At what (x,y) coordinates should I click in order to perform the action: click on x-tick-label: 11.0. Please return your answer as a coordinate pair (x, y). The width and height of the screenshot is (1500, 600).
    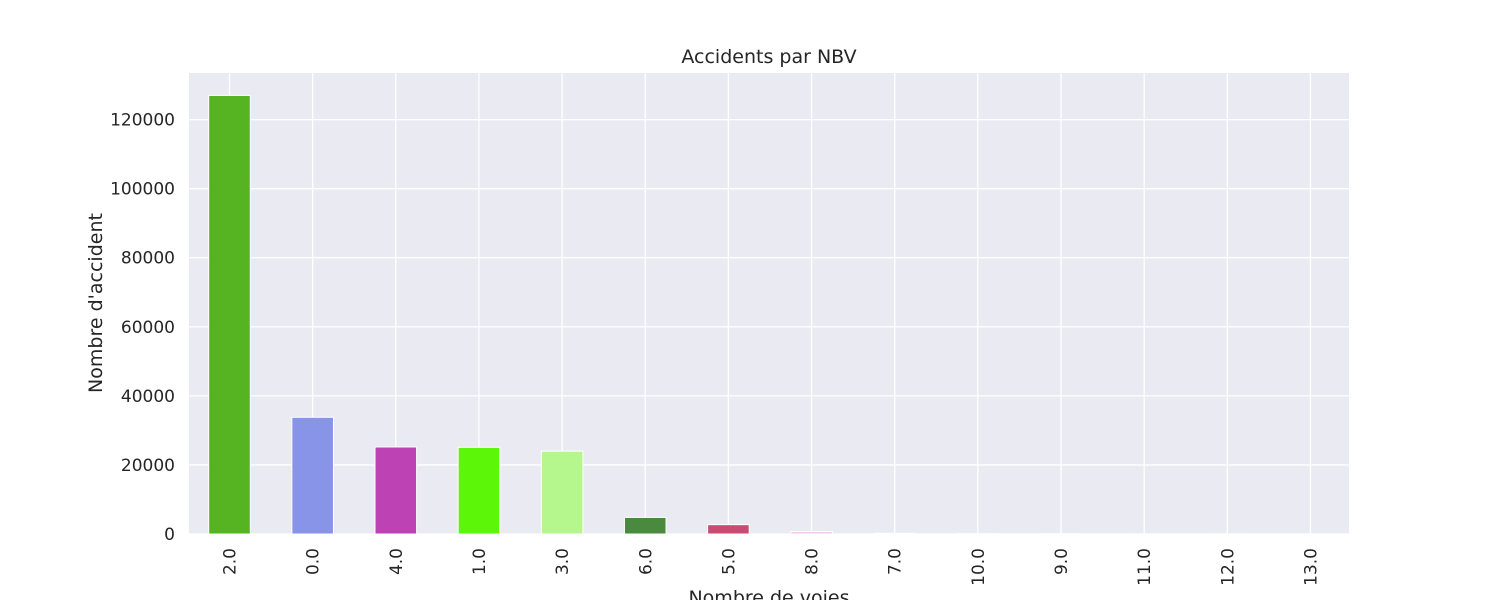
    Looking at the image, I should click on (1145, 567).